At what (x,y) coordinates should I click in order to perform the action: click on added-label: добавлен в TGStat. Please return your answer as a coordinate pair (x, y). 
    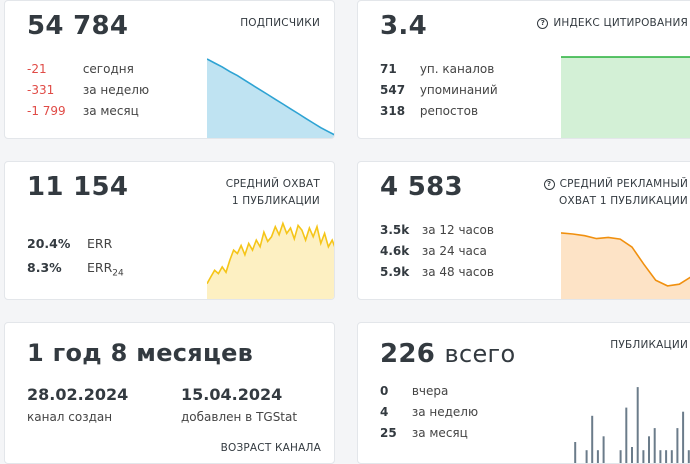
    Looking at the image, I should click on (239, 417).